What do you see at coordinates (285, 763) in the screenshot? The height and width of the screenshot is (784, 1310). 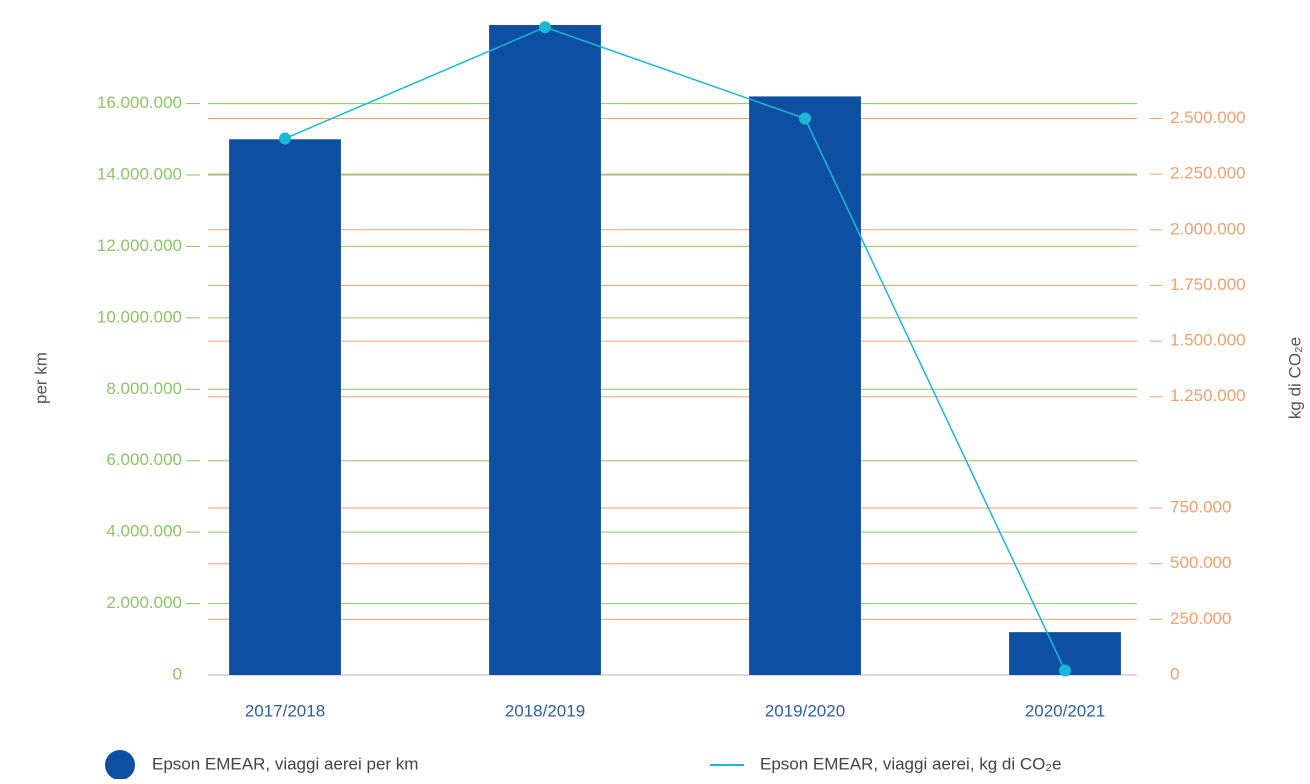 I see `legend-label: Epson EMEAR, viaggi aerei per km` at bounding box center [285, 763].